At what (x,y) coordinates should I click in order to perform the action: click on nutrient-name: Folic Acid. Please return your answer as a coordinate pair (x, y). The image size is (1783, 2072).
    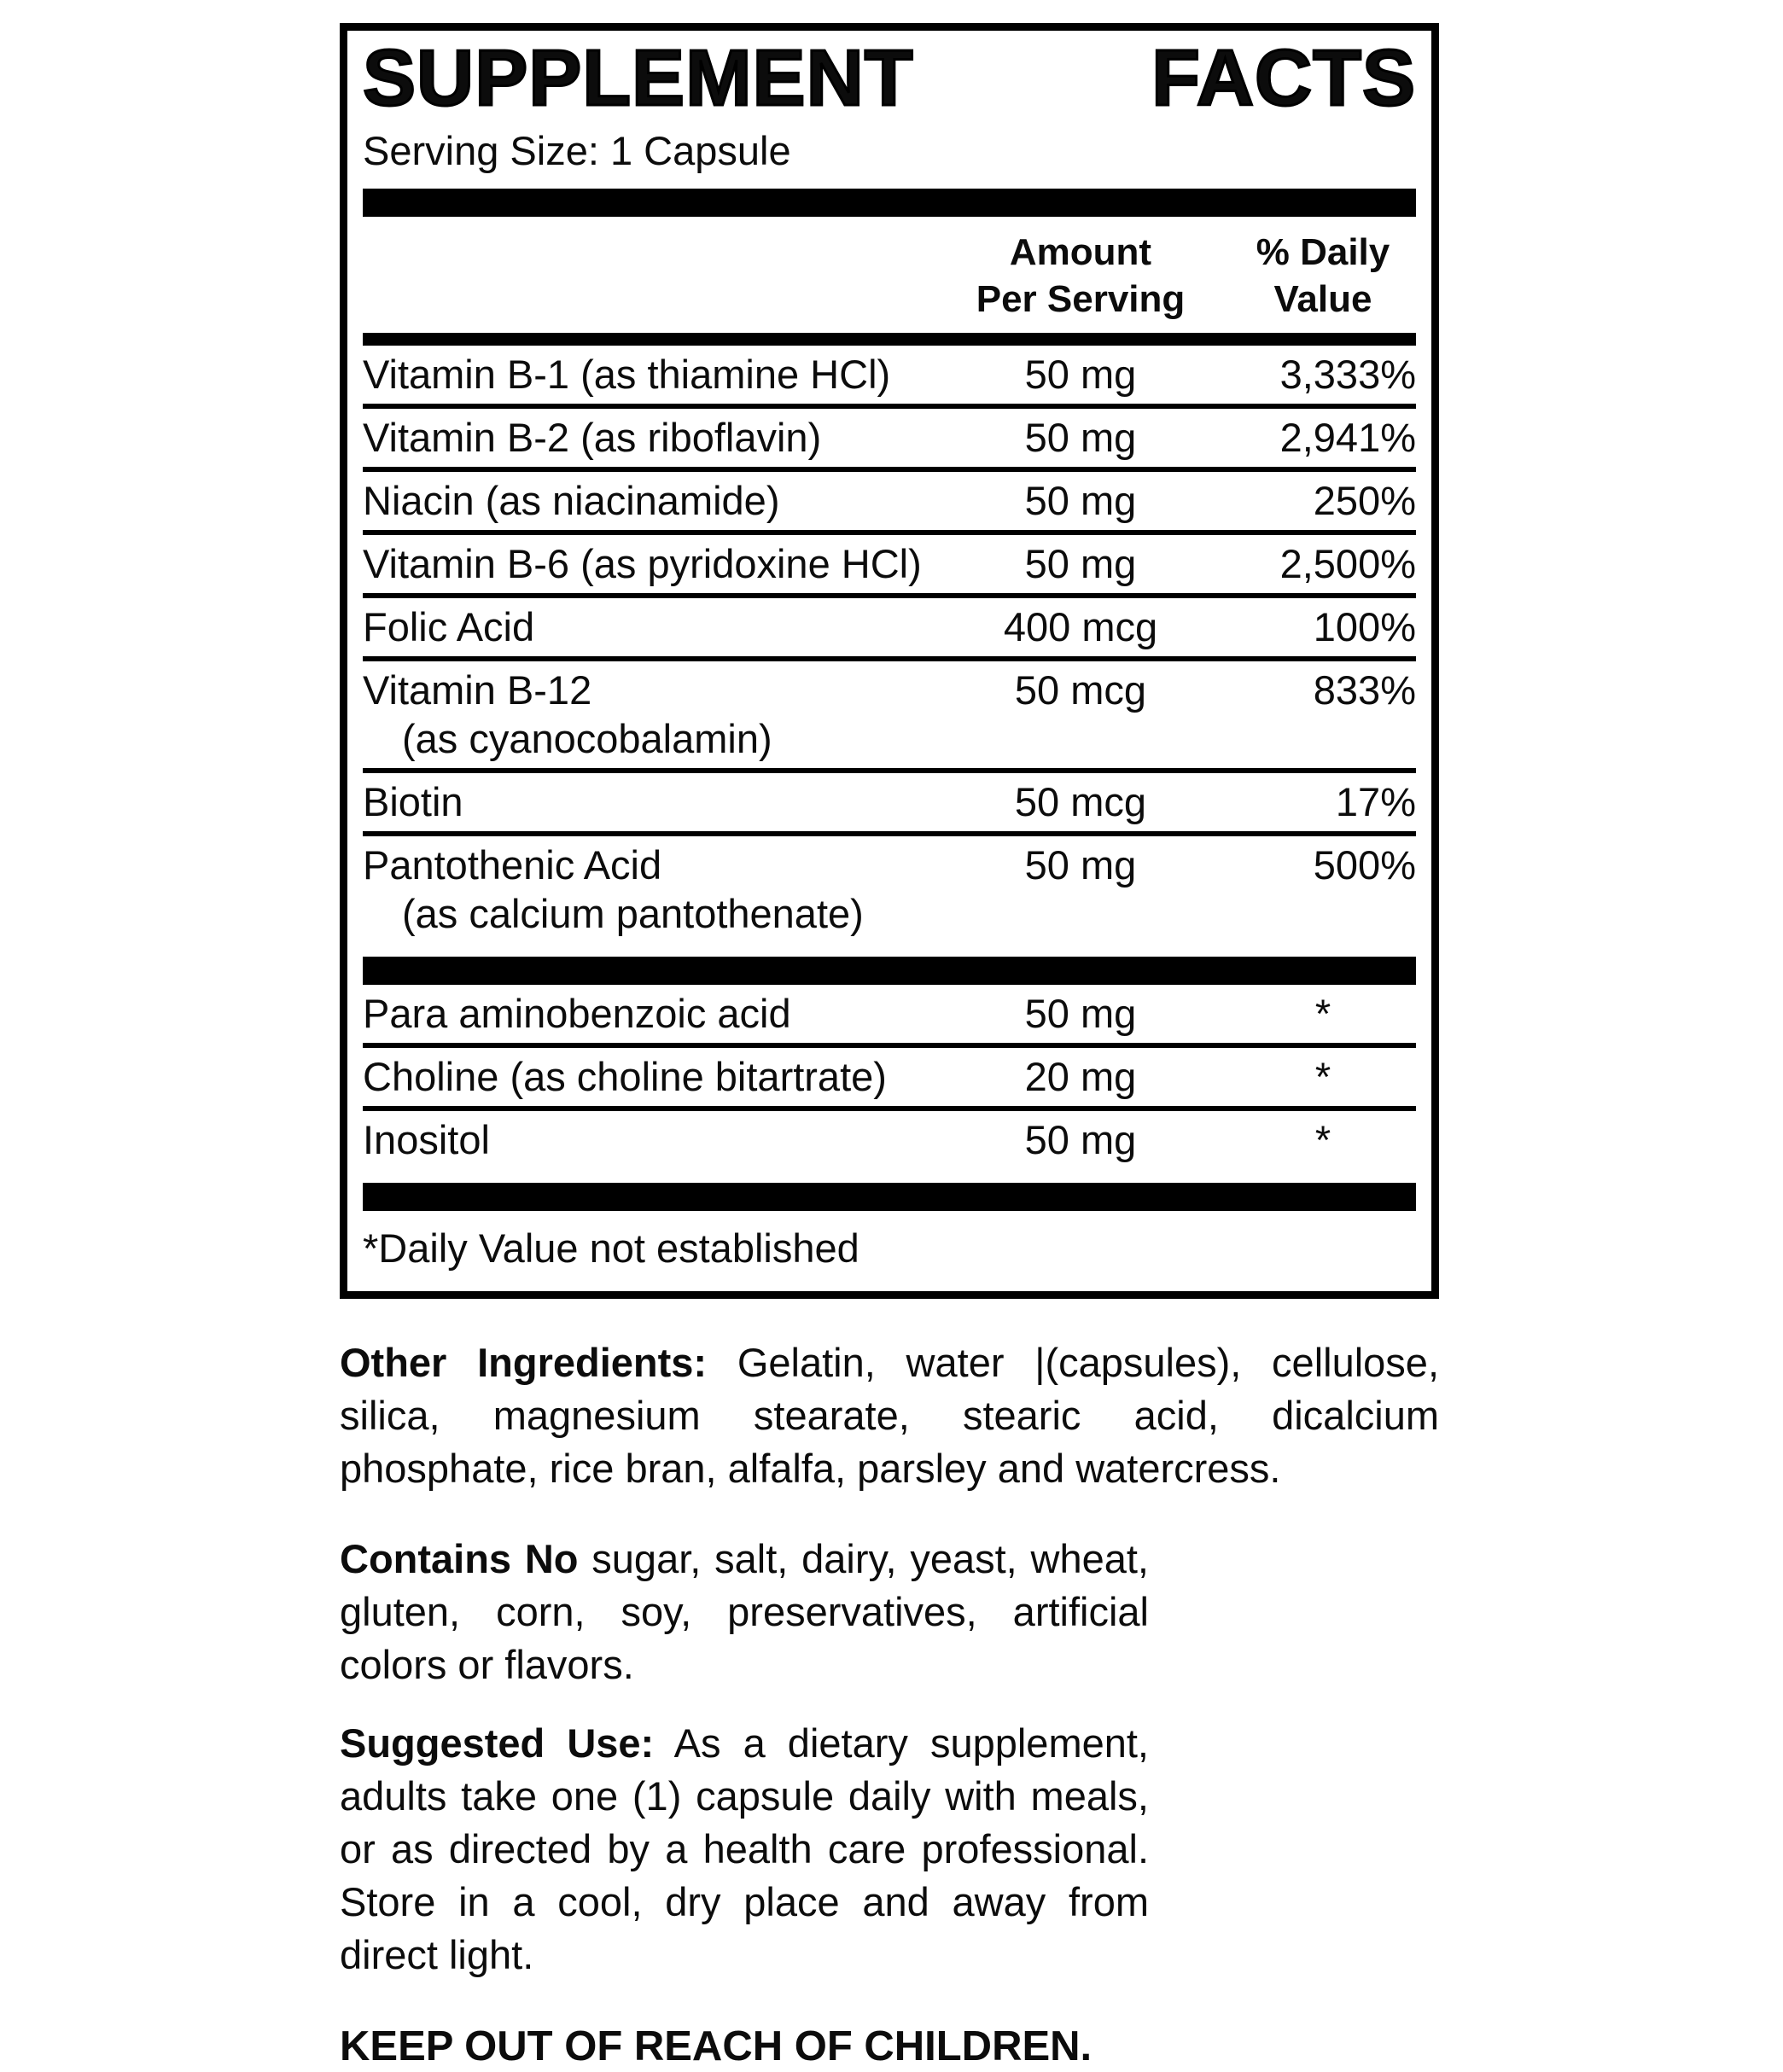
    Looking at the image, I should click on (449, 626).